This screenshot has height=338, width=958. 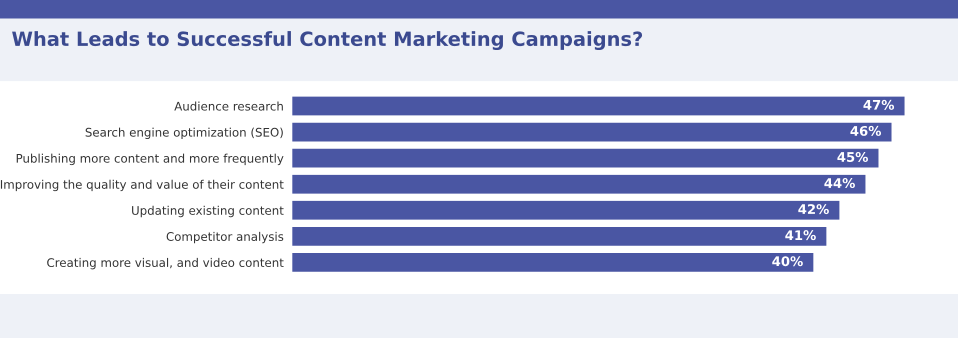 What do you see at coordinates (852, 157) in the screenshot?
I see `data-label: 45%` at bounding box center [852, 157].